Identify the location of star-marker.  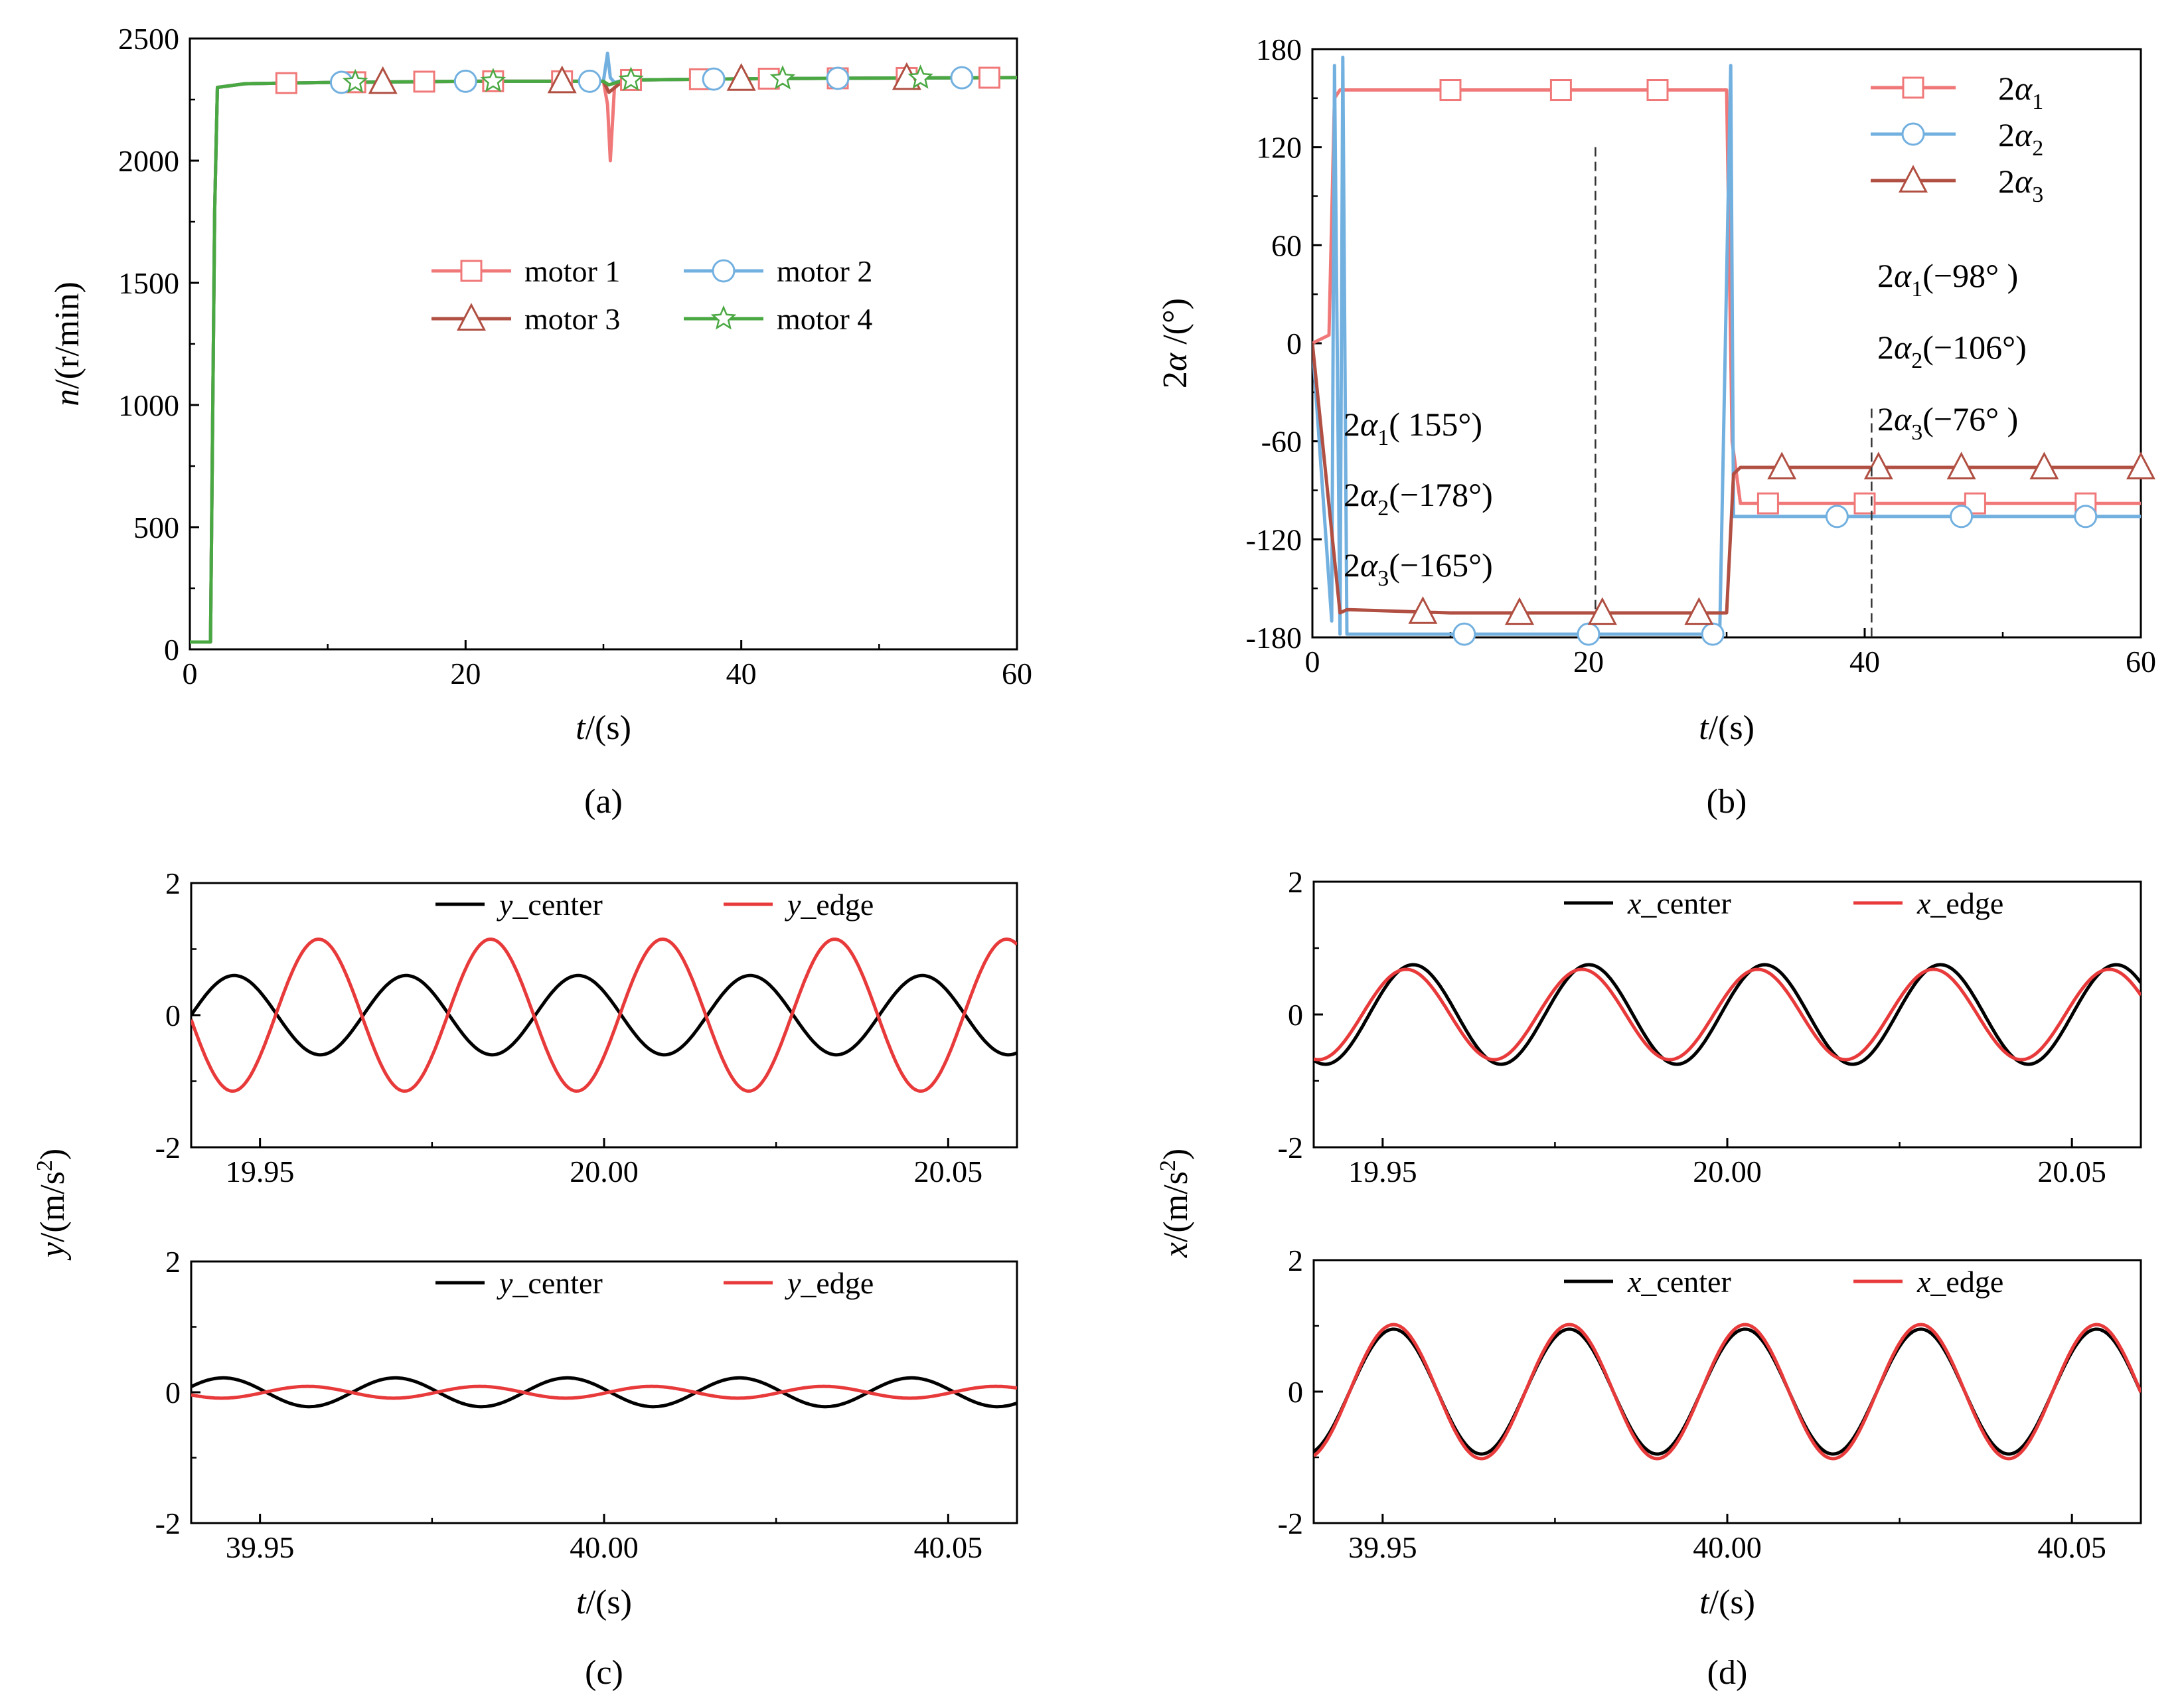
(782, 77).